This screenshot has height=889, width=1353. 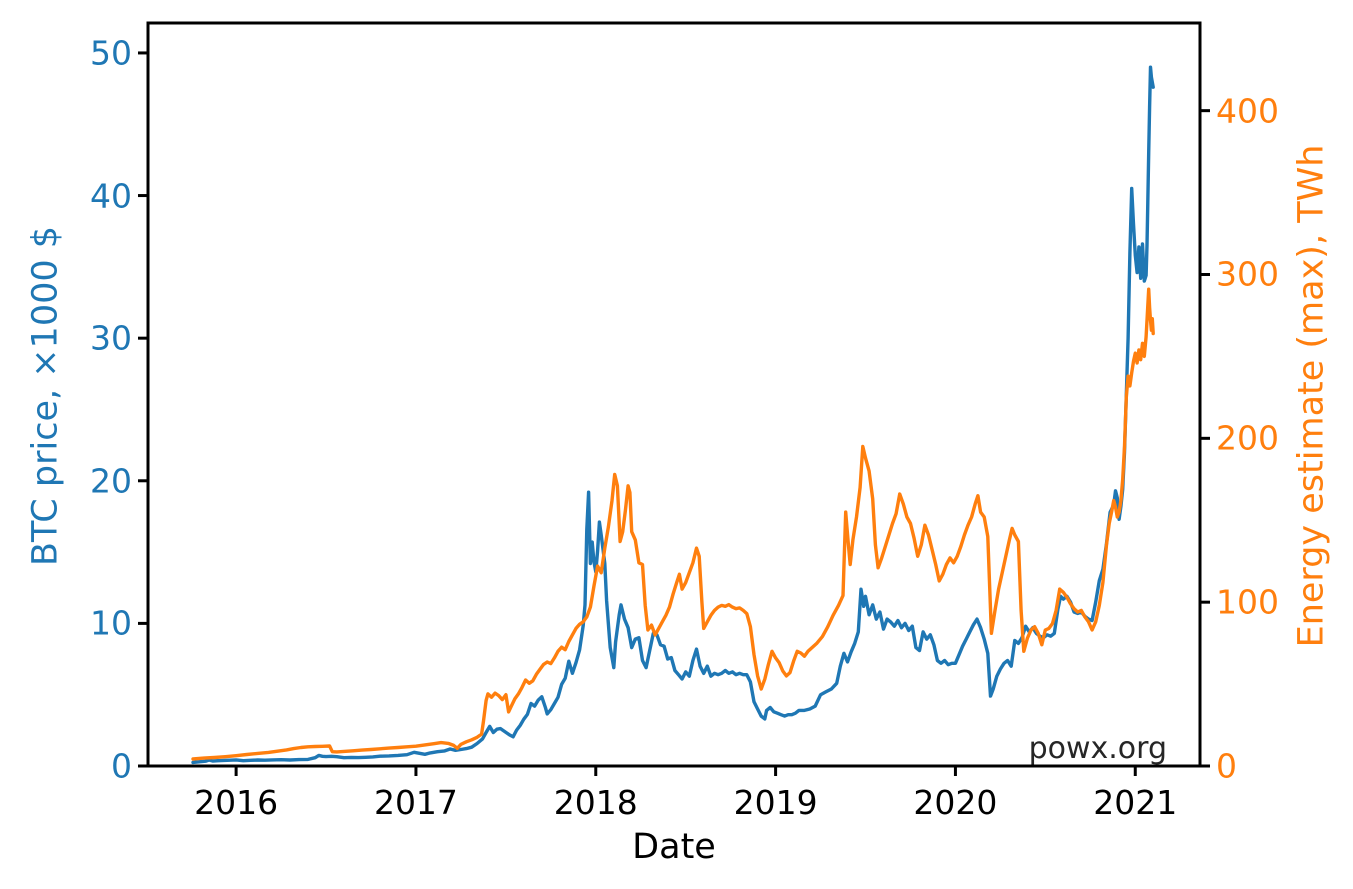 I want to click on left-tick-label: 40, so click(x=111, y=196).